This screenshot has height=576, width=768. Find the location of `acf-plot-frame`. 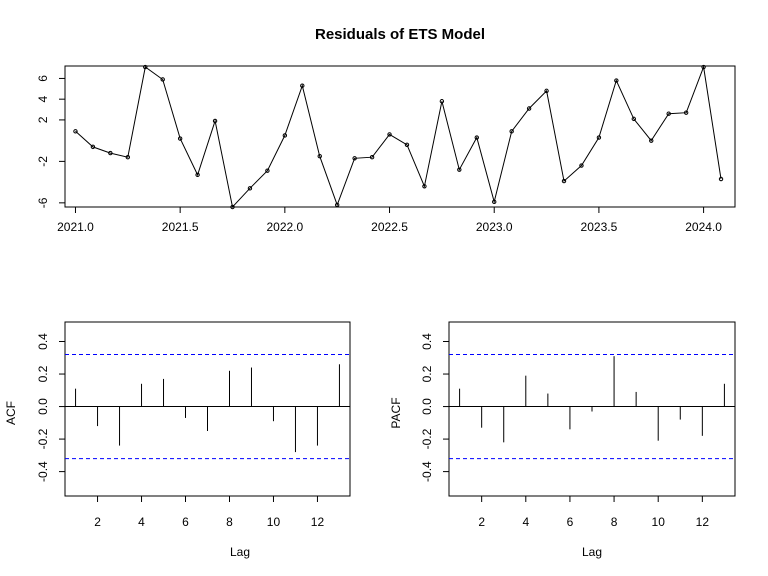

acf-plot-frame is located at coordinates (207, 409).